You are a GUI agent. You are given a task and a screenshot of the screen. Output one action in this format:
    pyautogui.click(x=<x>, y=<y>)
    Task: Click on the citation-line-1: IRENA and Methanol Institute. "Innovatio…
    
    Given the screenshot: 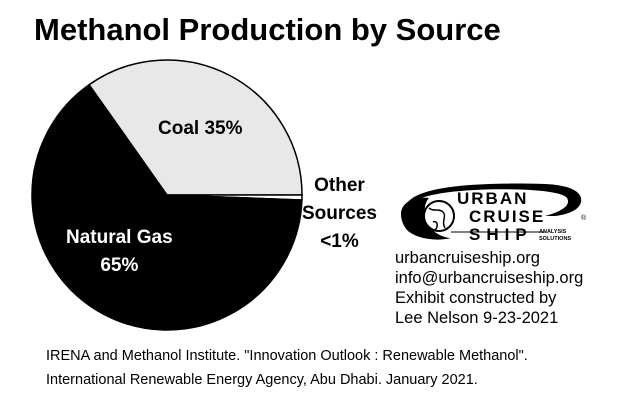 What is the action you would take?
    pyautogui.click(x=287, y=356)
    